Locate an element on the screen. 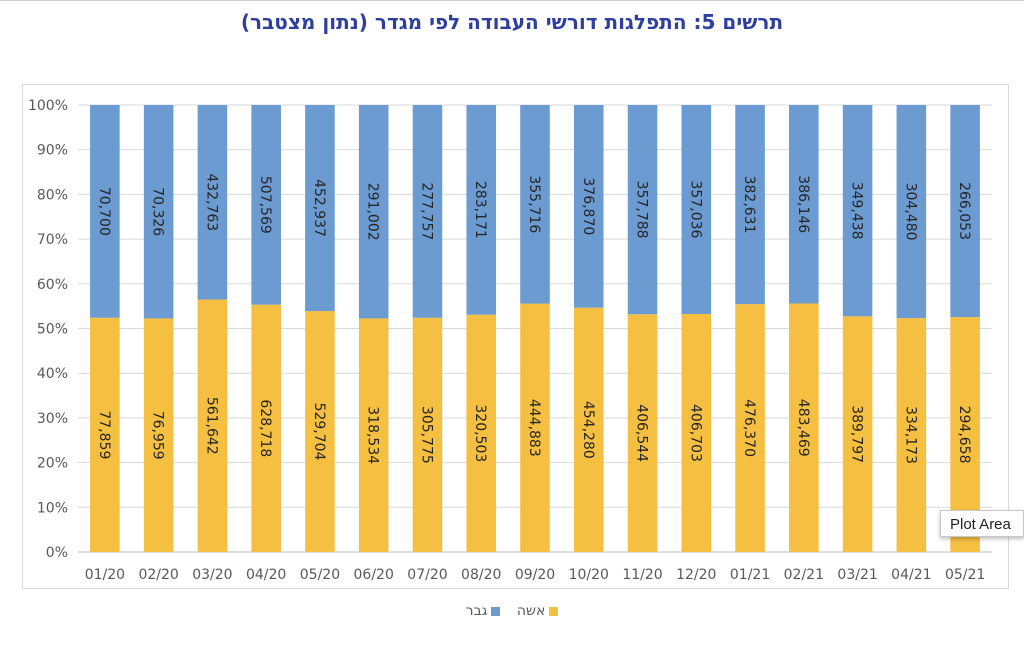 The image size is (1024, 652). data-label-man: 291,002 is located at coordinates (373, 212).